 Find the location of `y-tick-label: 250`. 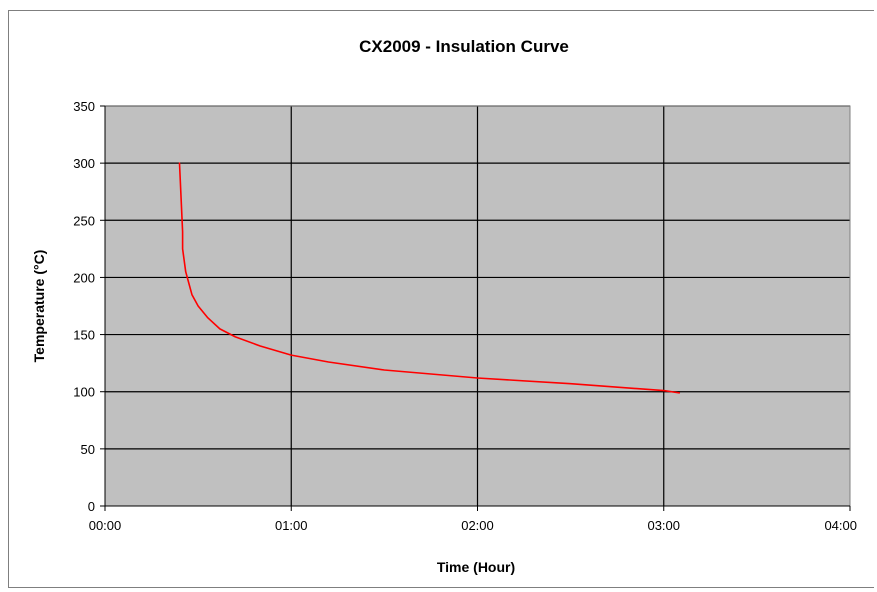

y-tick-label: 250 is located at coordinates (84, 220).